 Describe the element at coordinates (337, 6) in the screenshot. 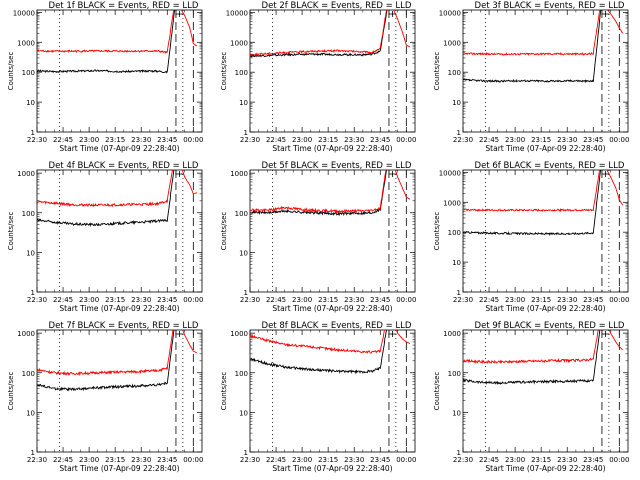

I see `panel-title: Det 2f BLACK = Events, RED = LLD` at that location.